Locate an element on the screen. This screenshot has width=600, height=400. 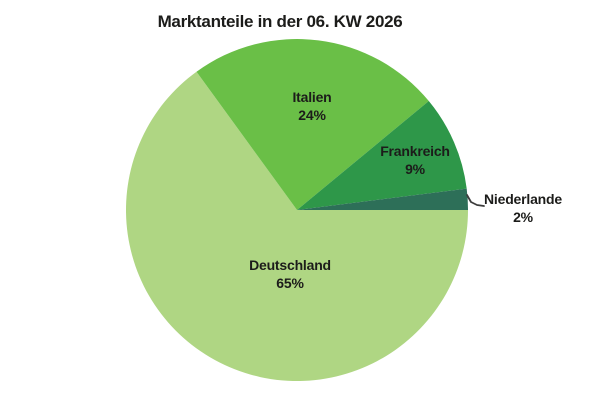
slice-label-frankreich: Frankreich 9% is located at coordinates (415, 160).